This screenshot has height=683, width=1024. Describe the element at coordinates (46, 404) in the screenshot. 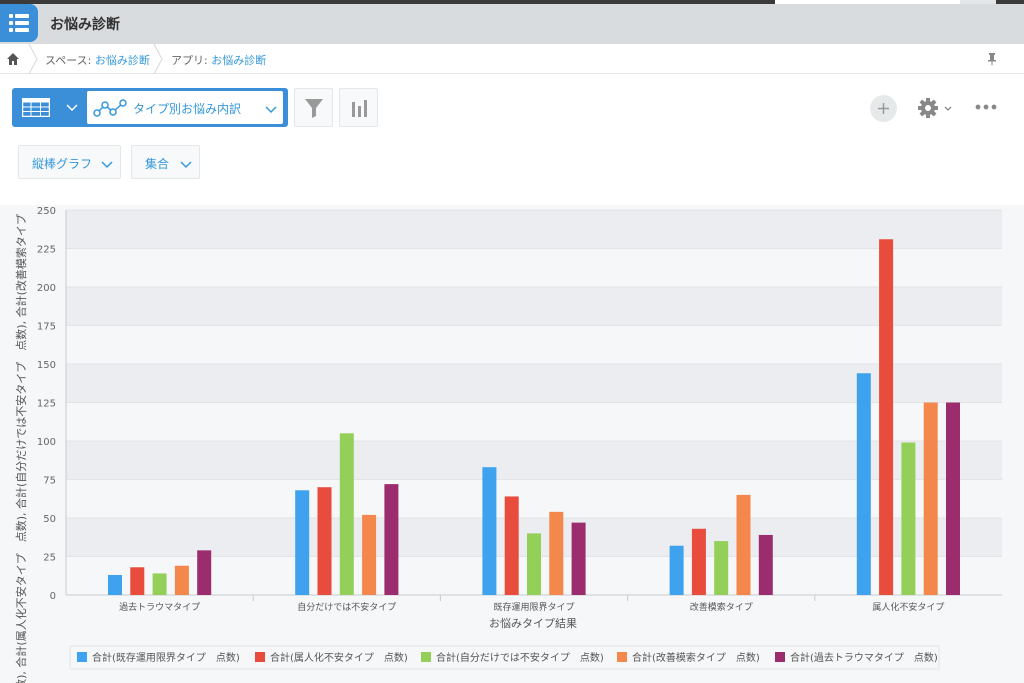

I see `y-tick-label: 125` at that location.